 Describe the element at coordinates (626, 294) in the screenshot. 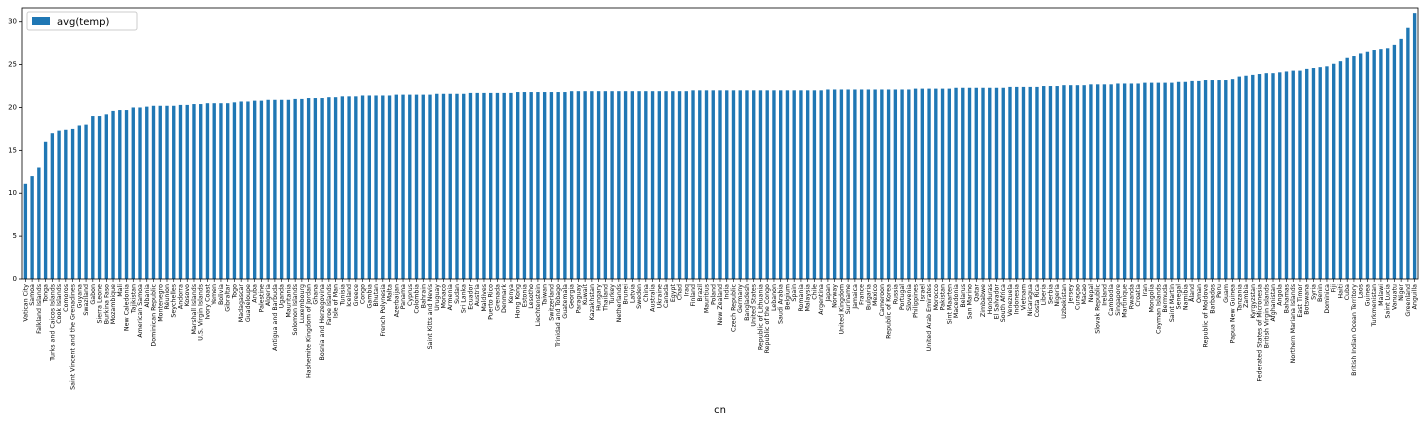

I see `x-tick-label: Brunei` at that location.